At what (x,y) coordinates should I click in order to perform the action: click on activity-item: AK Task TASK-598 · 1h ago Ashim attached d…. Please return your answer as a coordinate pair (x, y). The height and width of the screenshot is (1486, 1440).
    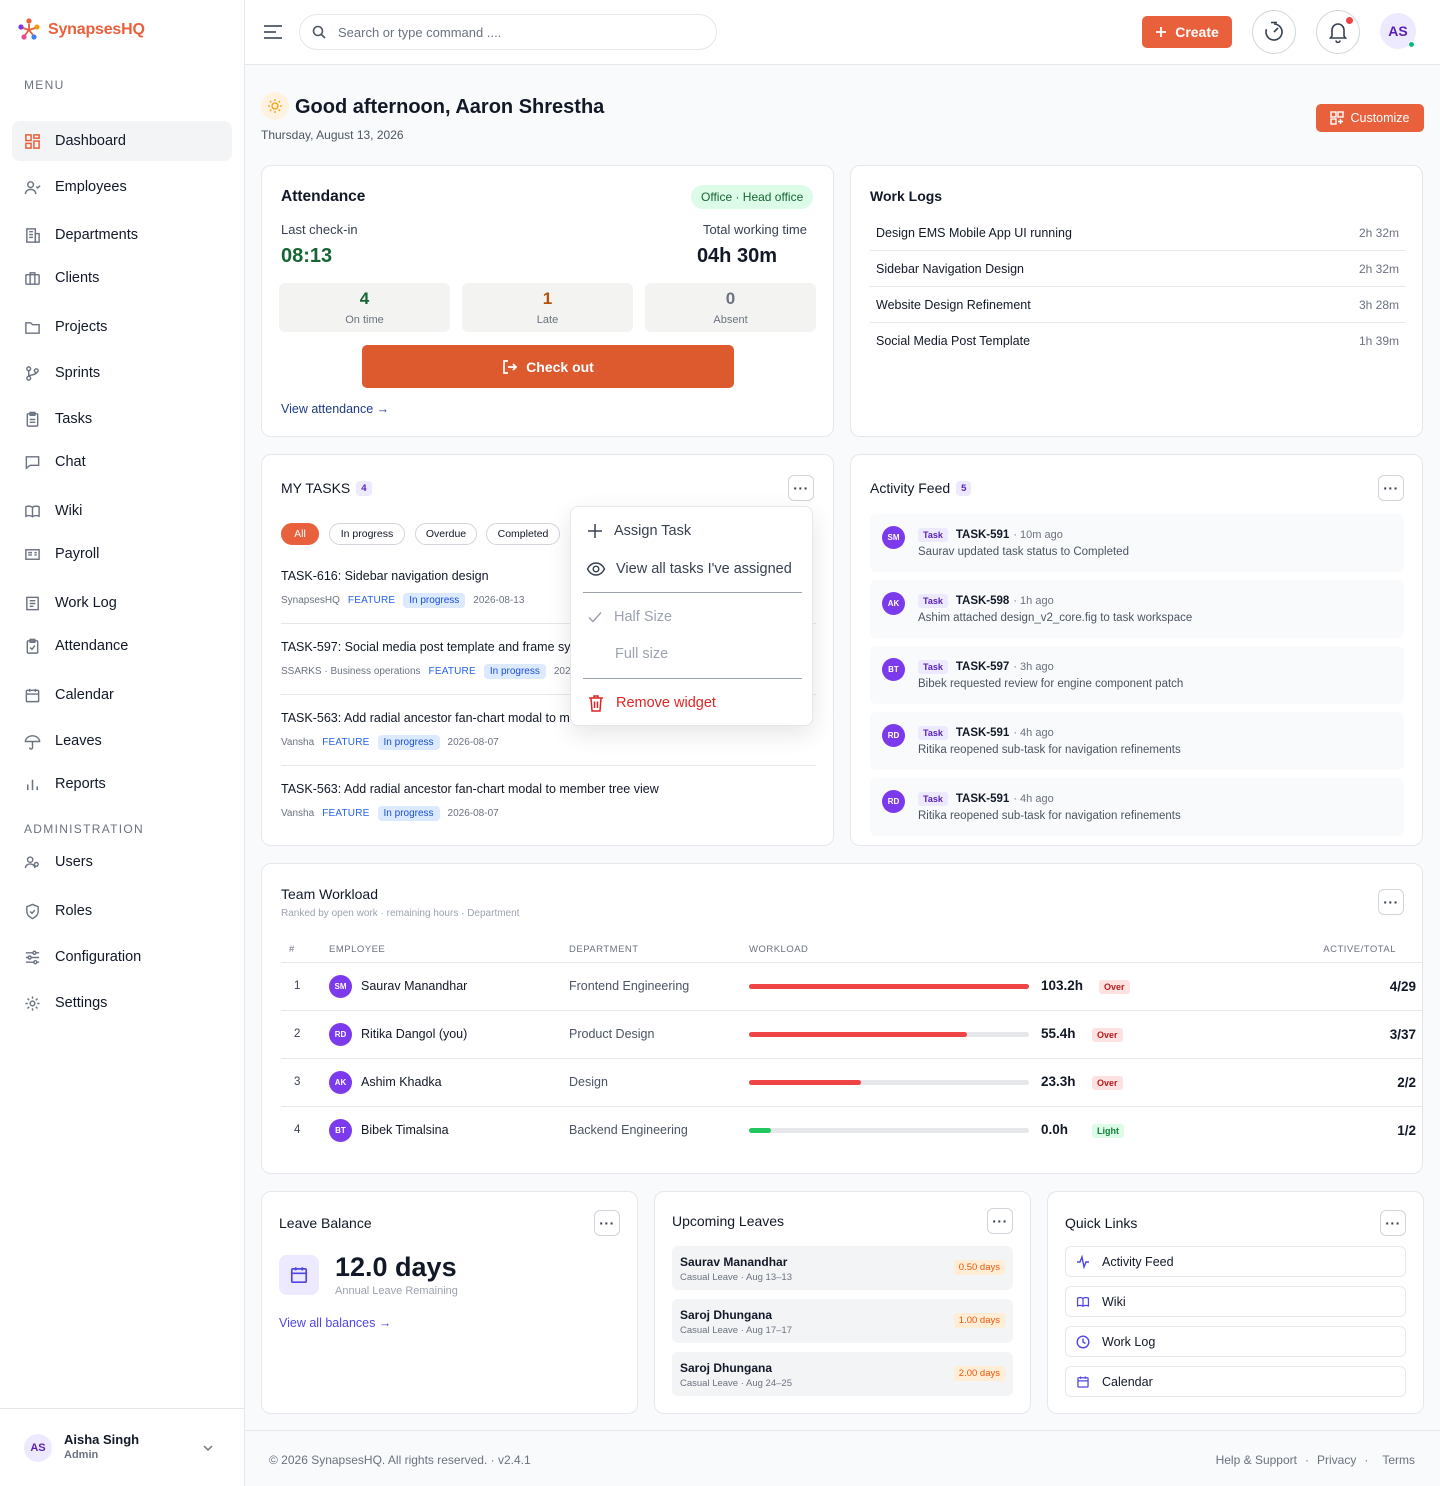
    Looking at the image, I should click on (1137, 609).